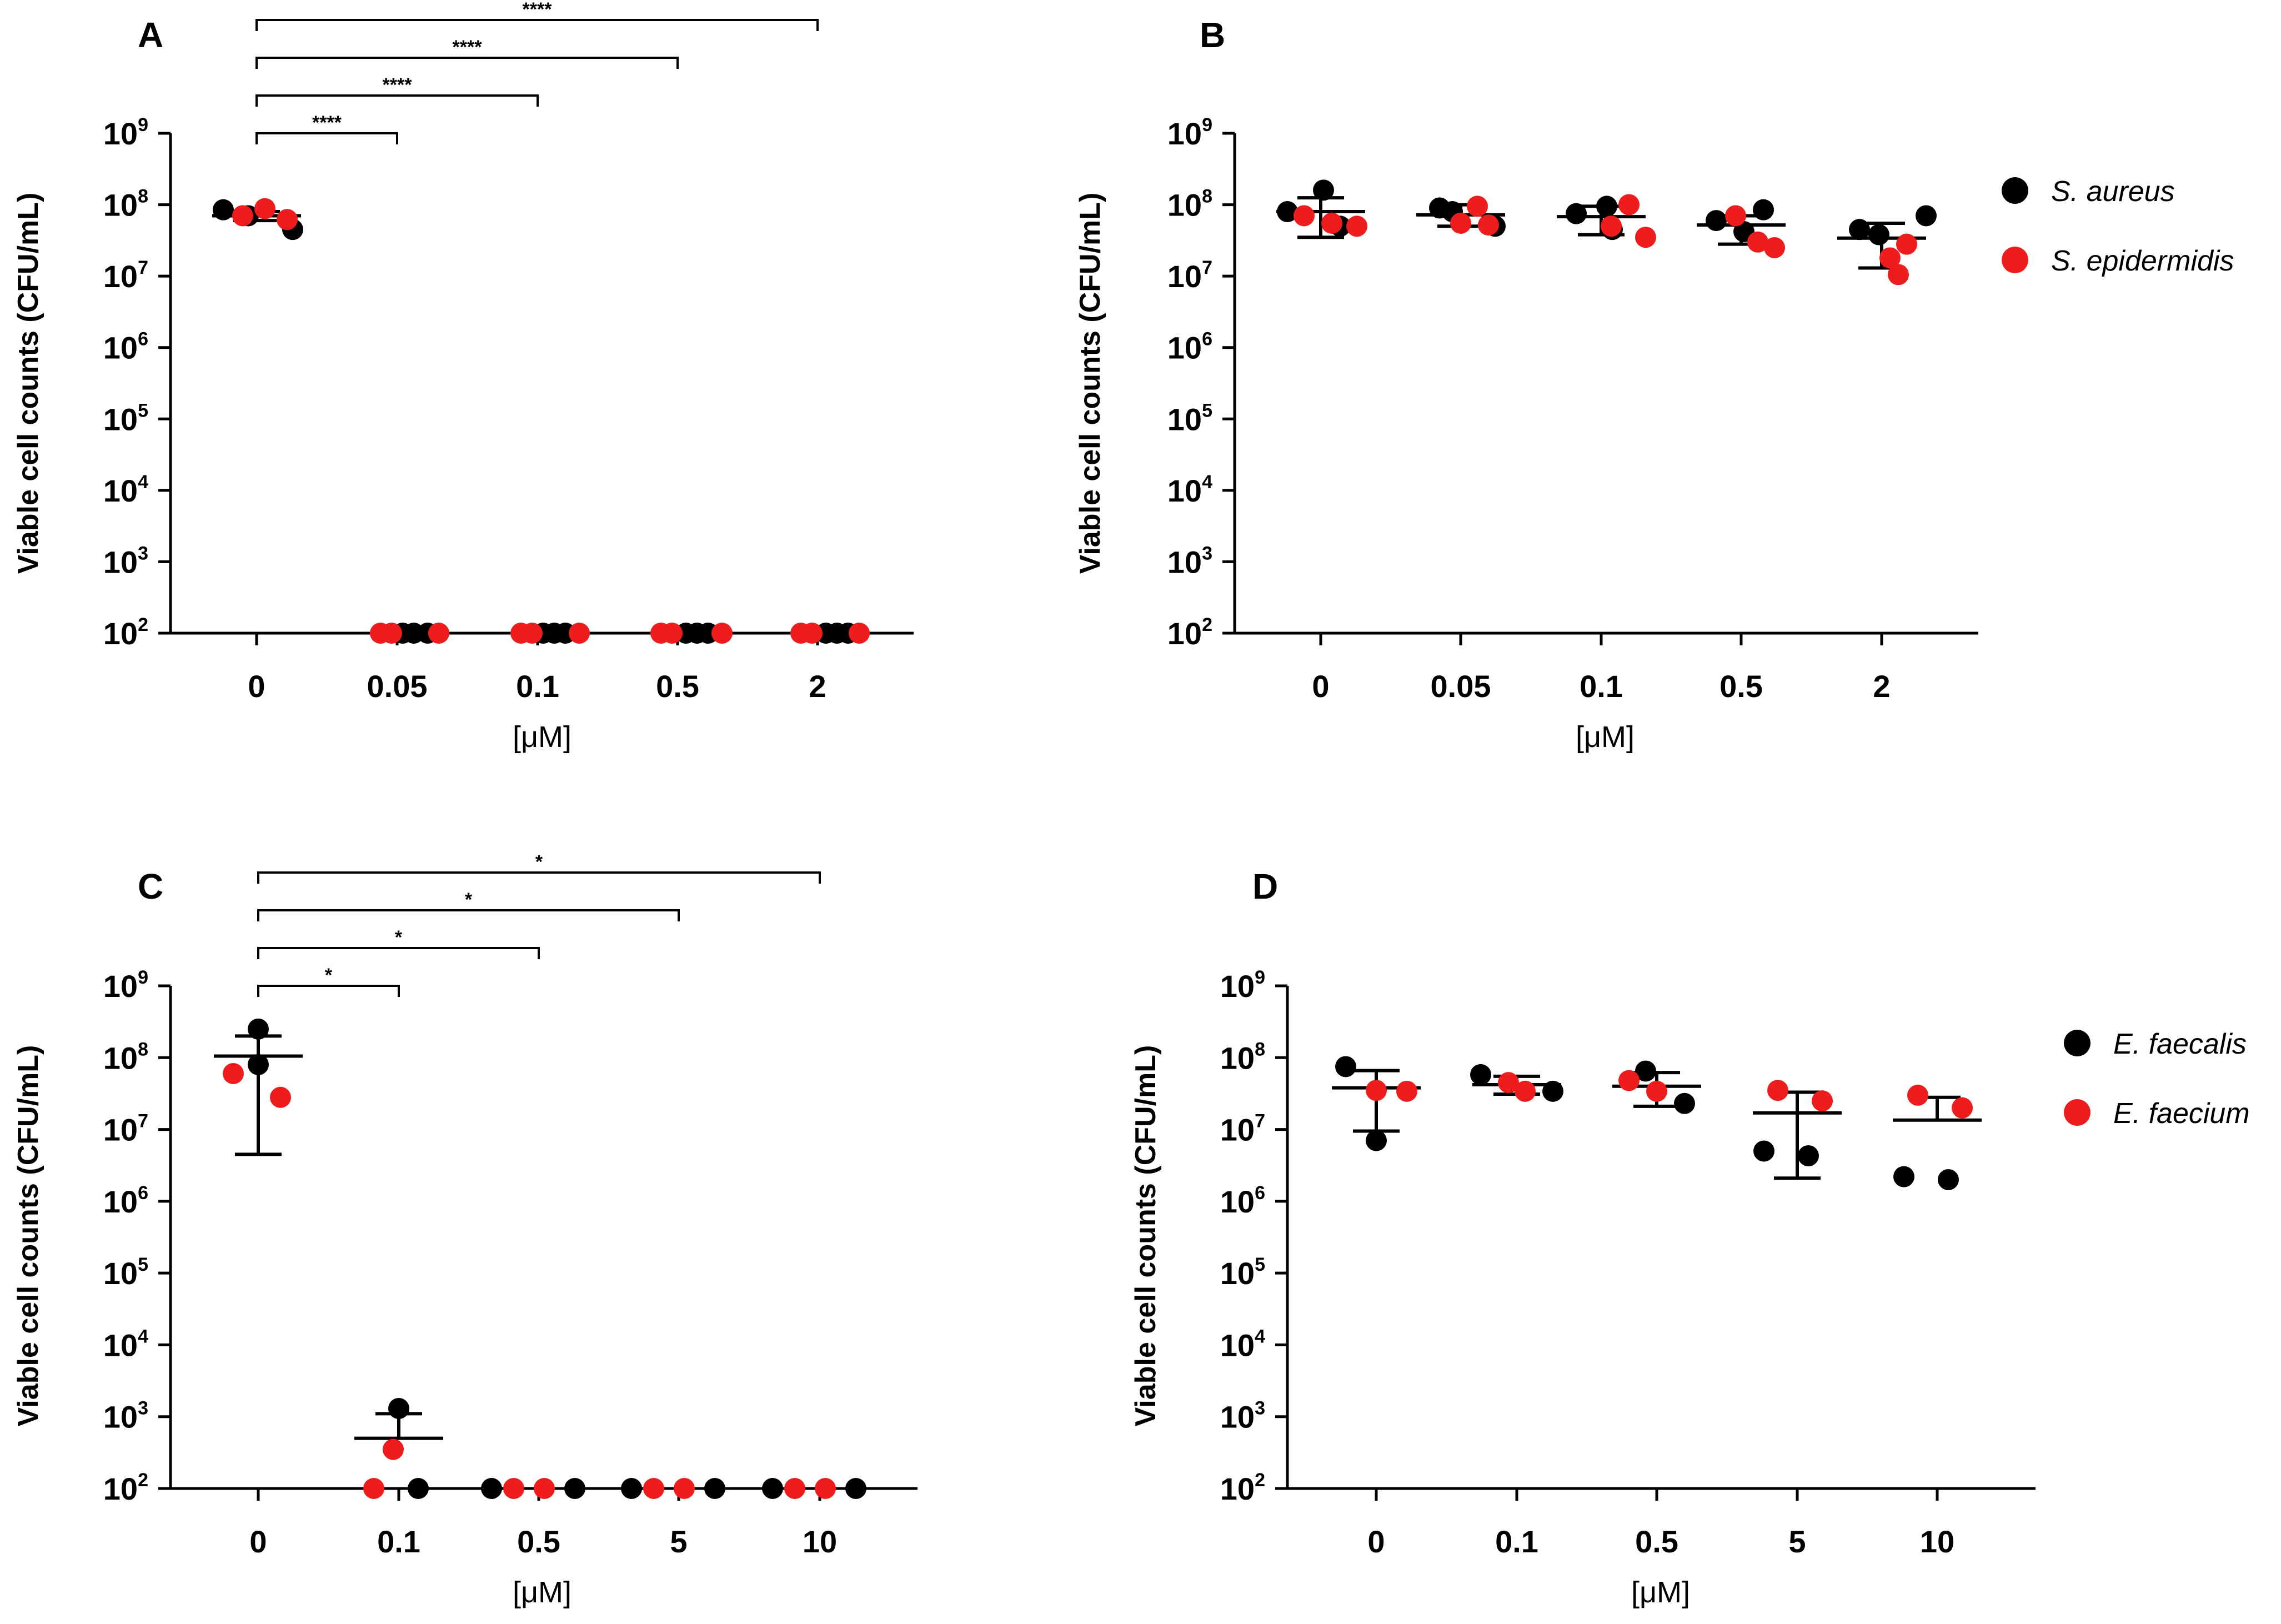  I want to click on x-tick-label: 5, so click(678, 1541).